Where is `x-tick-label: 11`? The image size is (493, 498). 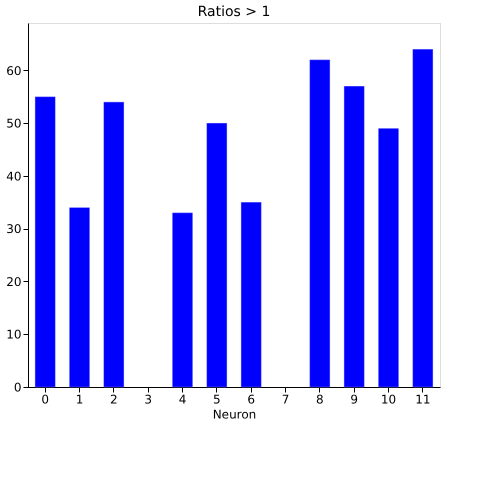
x-tick-label: 11 is located at coordinates (422, 399).